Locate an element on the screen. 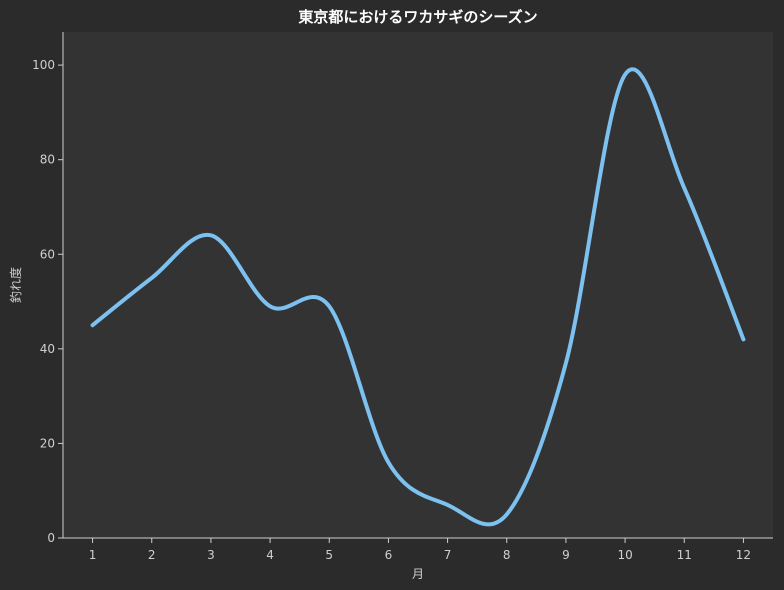 The width and height of the screenshot is (784, 590). x-tick-label: 6 is located at coordinates (389, 555).